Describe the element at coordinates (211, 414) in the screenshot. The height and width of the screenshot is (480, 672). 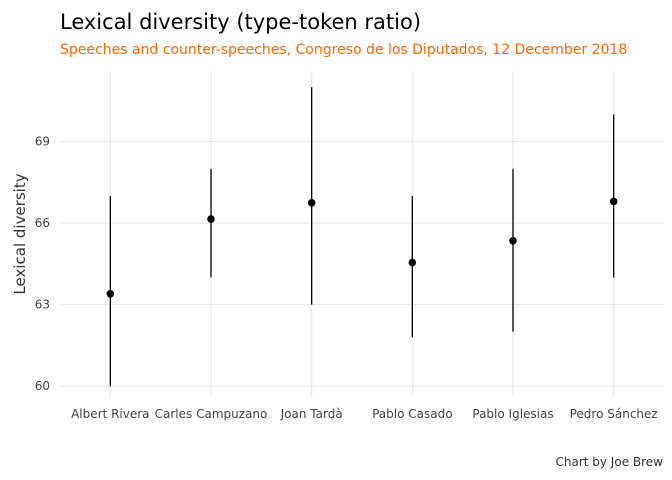
I see `x-tick-label: Carles Campuzano` at that location.